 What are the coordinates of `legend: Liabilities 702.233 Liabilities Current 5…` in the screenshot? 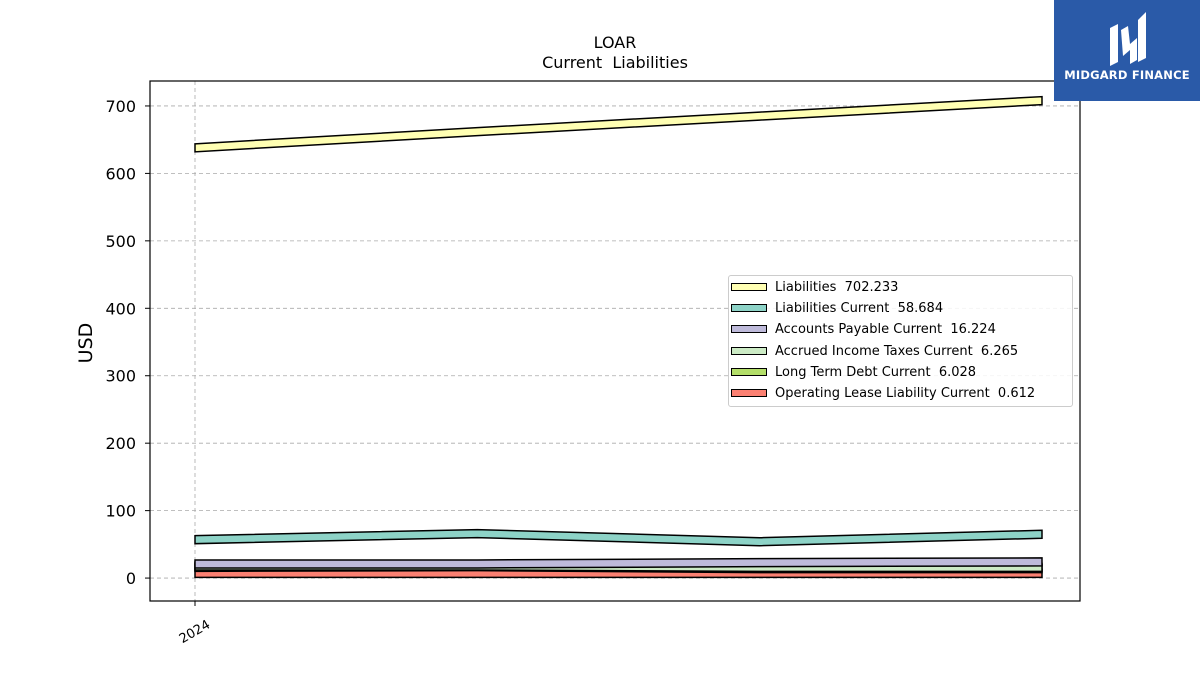 It's located at (900, 341).